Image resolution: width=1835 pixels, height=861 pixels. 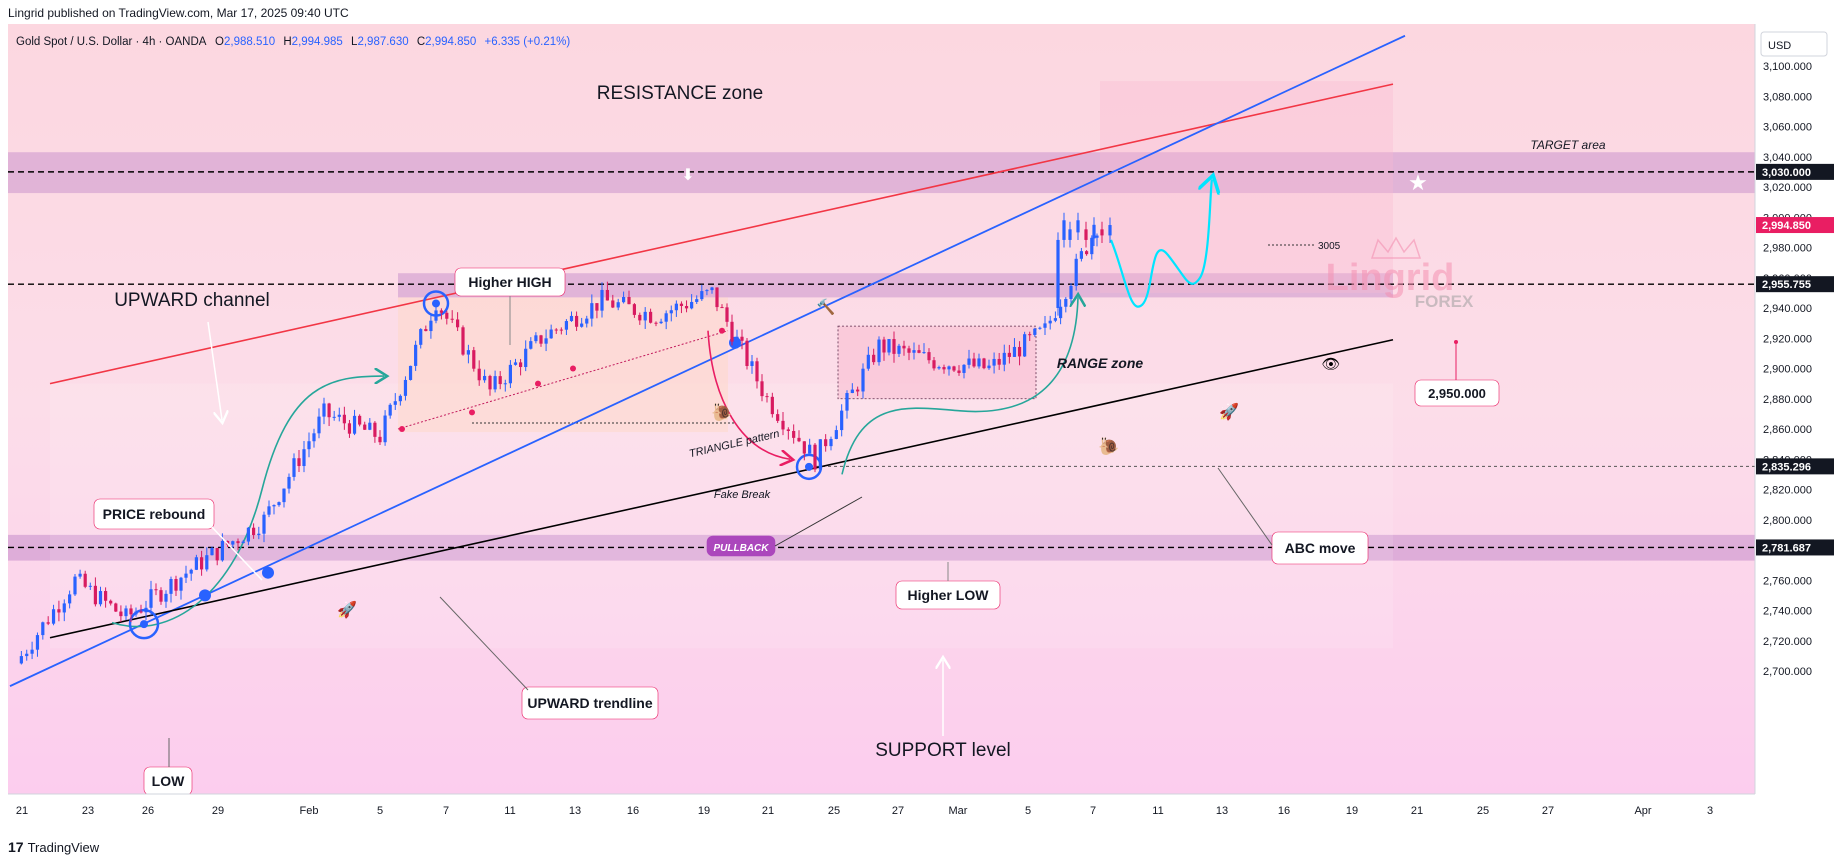 What do you see at coordinates (949, 595) in the screenshot?
I see `higher-low-label: Higher LOW` at bounding box center [949, 595].